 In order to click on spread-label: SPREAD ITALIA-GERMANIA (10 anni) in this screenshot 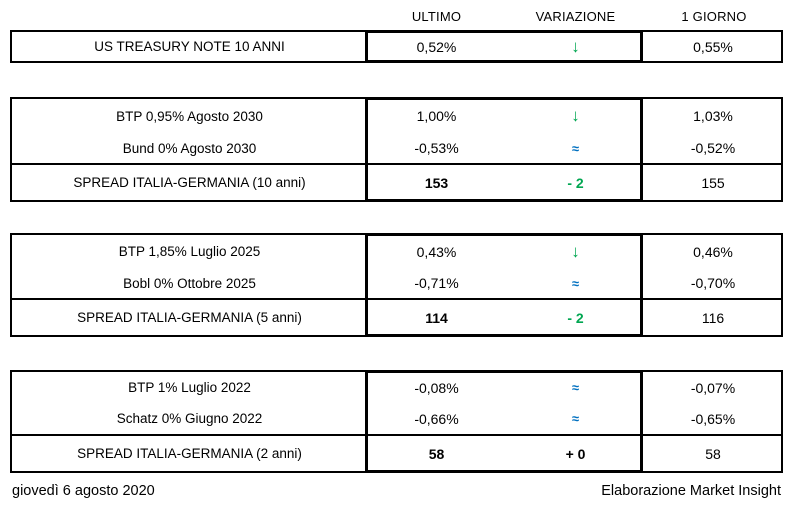, I will do `click(189, 182)`.